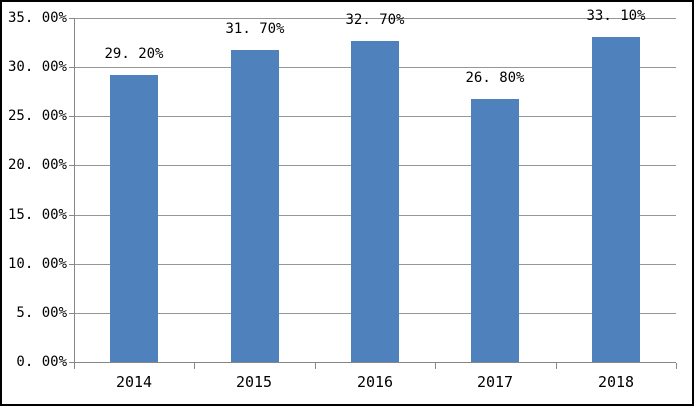 This screenshot has height=406, width=694. Describe the element at coordinates (375, 201) in the screenshot. I see `bar-2016` at that location.